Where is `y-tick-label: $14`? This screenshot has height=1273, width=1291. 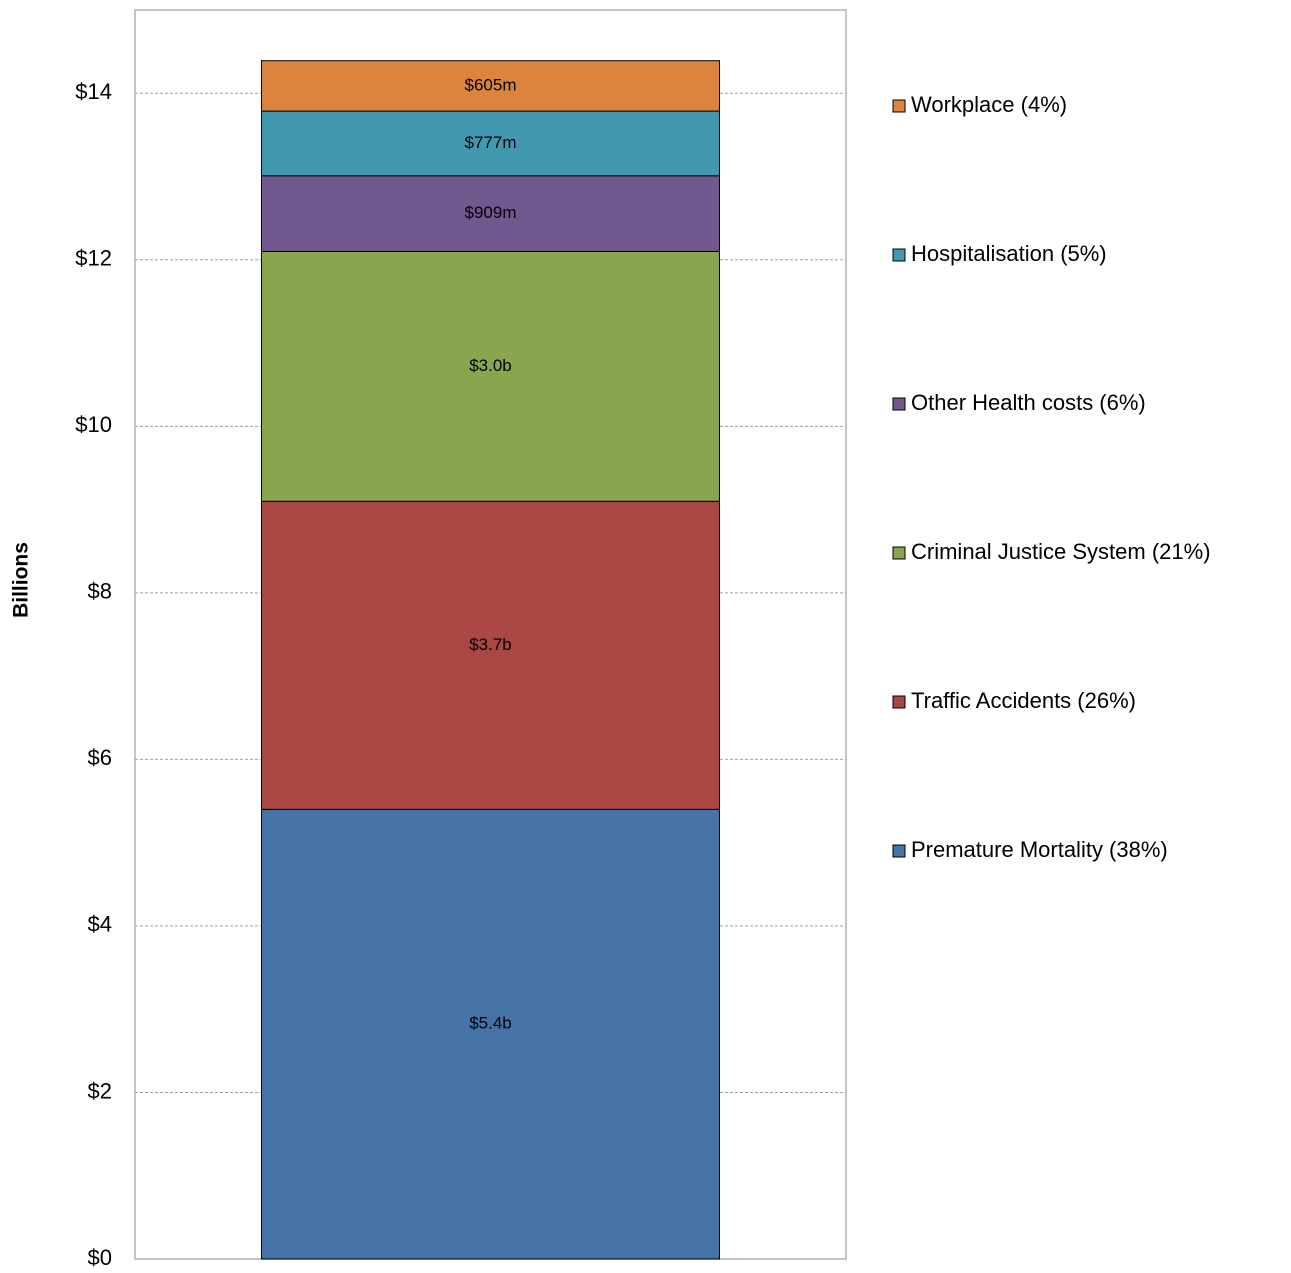
y-tick-label: $14 is located at coordinates (93, 91).